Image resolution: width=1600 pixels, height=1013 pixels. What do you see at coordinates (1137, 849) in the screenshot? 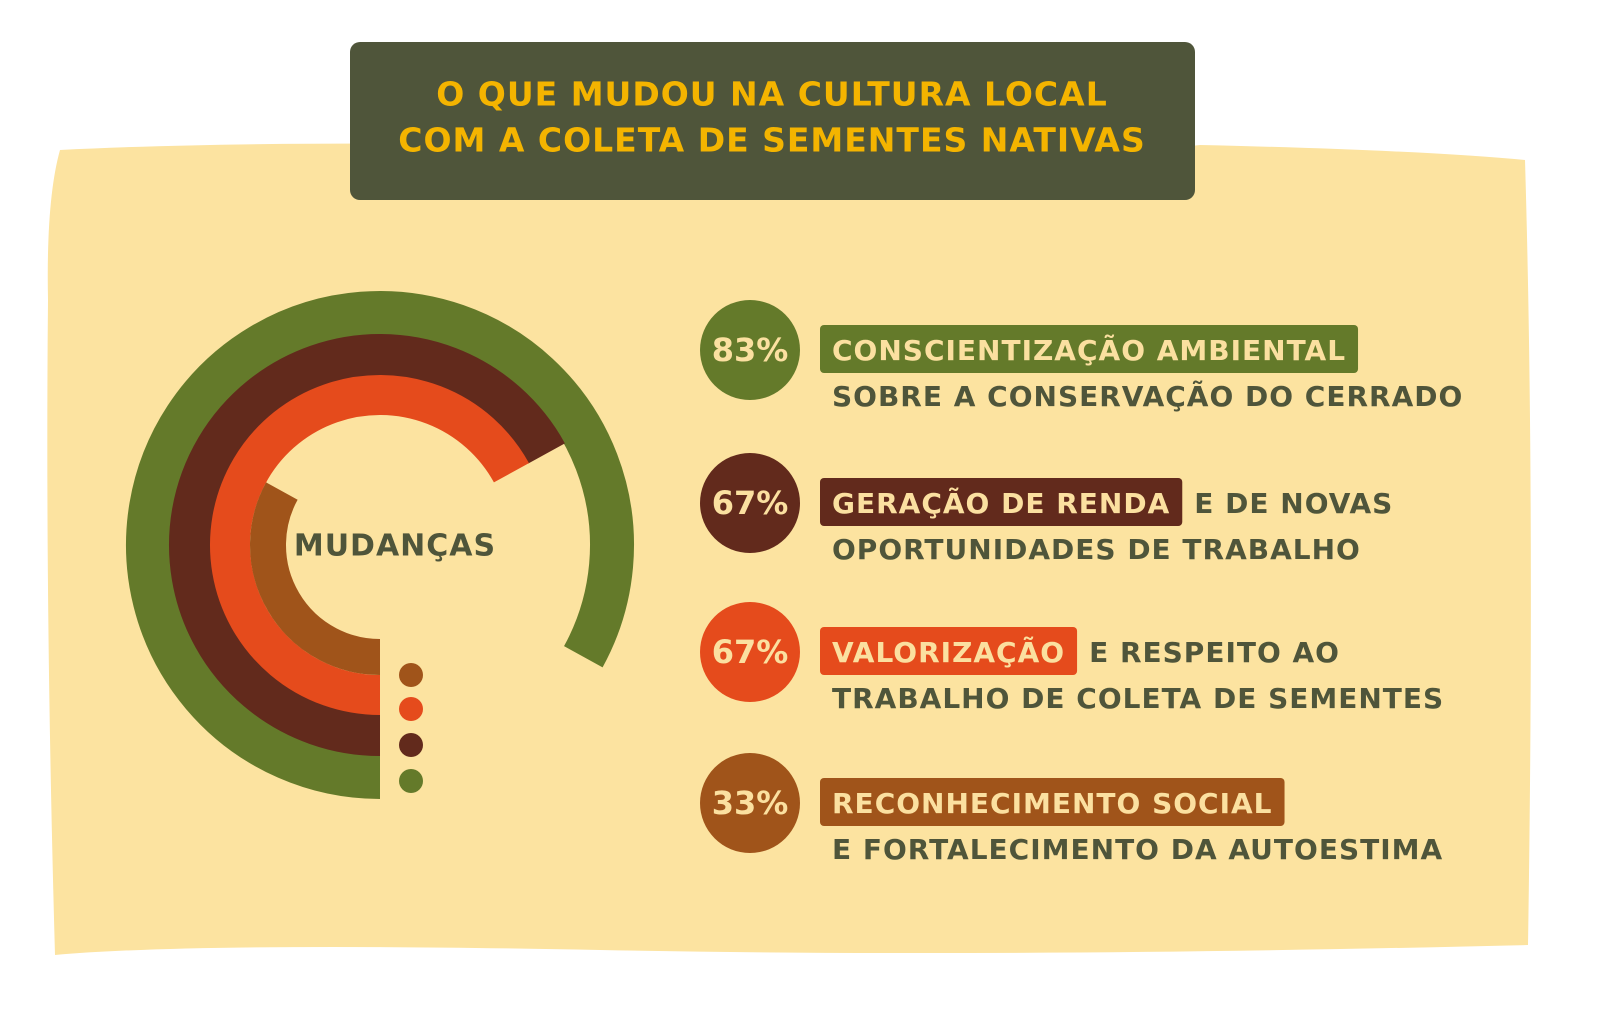
I see `description: E FORTALECIMENTO DA AUTOESTIMA` at bounding box center [1137, 849].